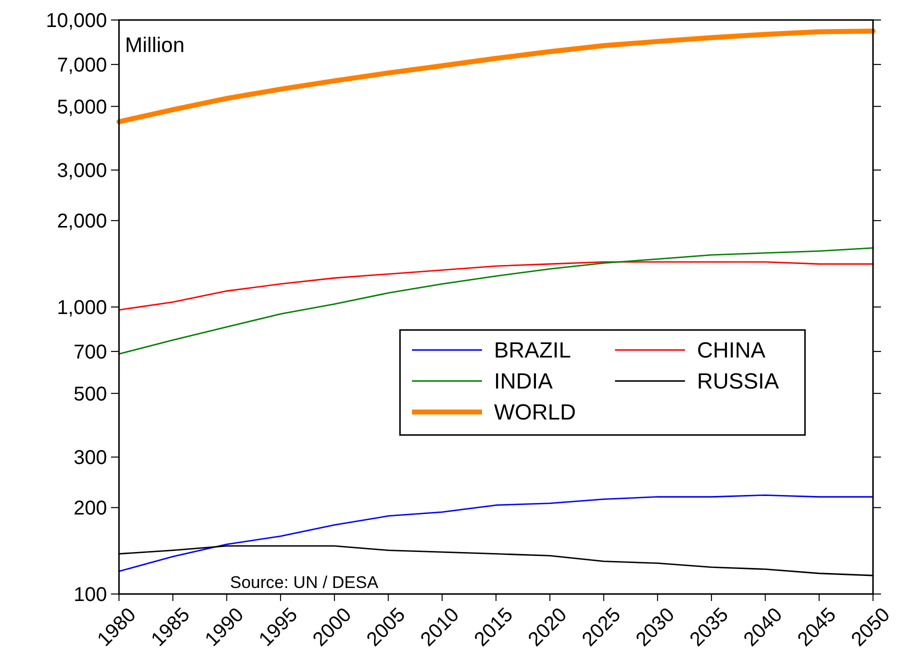 The height and width of the screenshot is (665, 899). What do you see at coordinates (81, 171) in the screenshot?
I see `y-tick-label: 3,000` at bounding box center [81, 171].